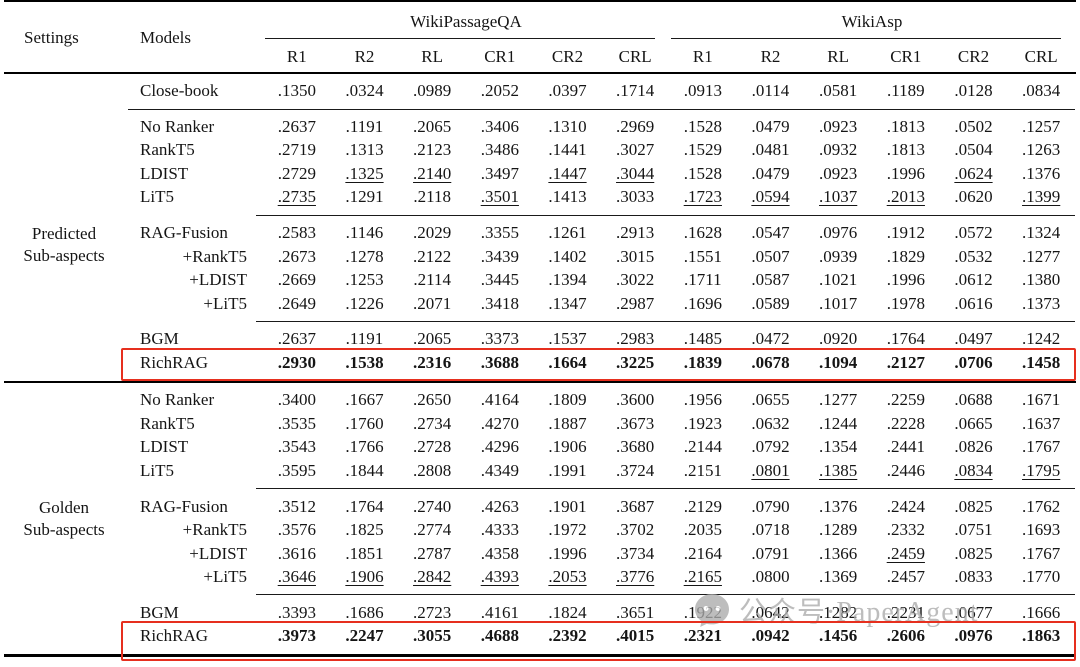 The width and height of the screenshot is (1080, 667). I want to click on metric-value: .1529, so click(702, 150).